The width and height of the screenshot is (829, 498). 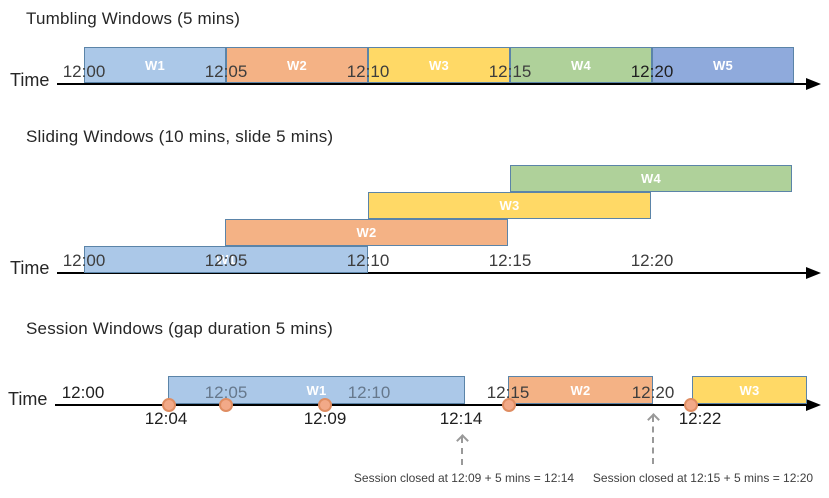 I want to click on session-close-annotation: Session closed at 12:15 + 5 mins = 12:20, so click(x=703, y=478).